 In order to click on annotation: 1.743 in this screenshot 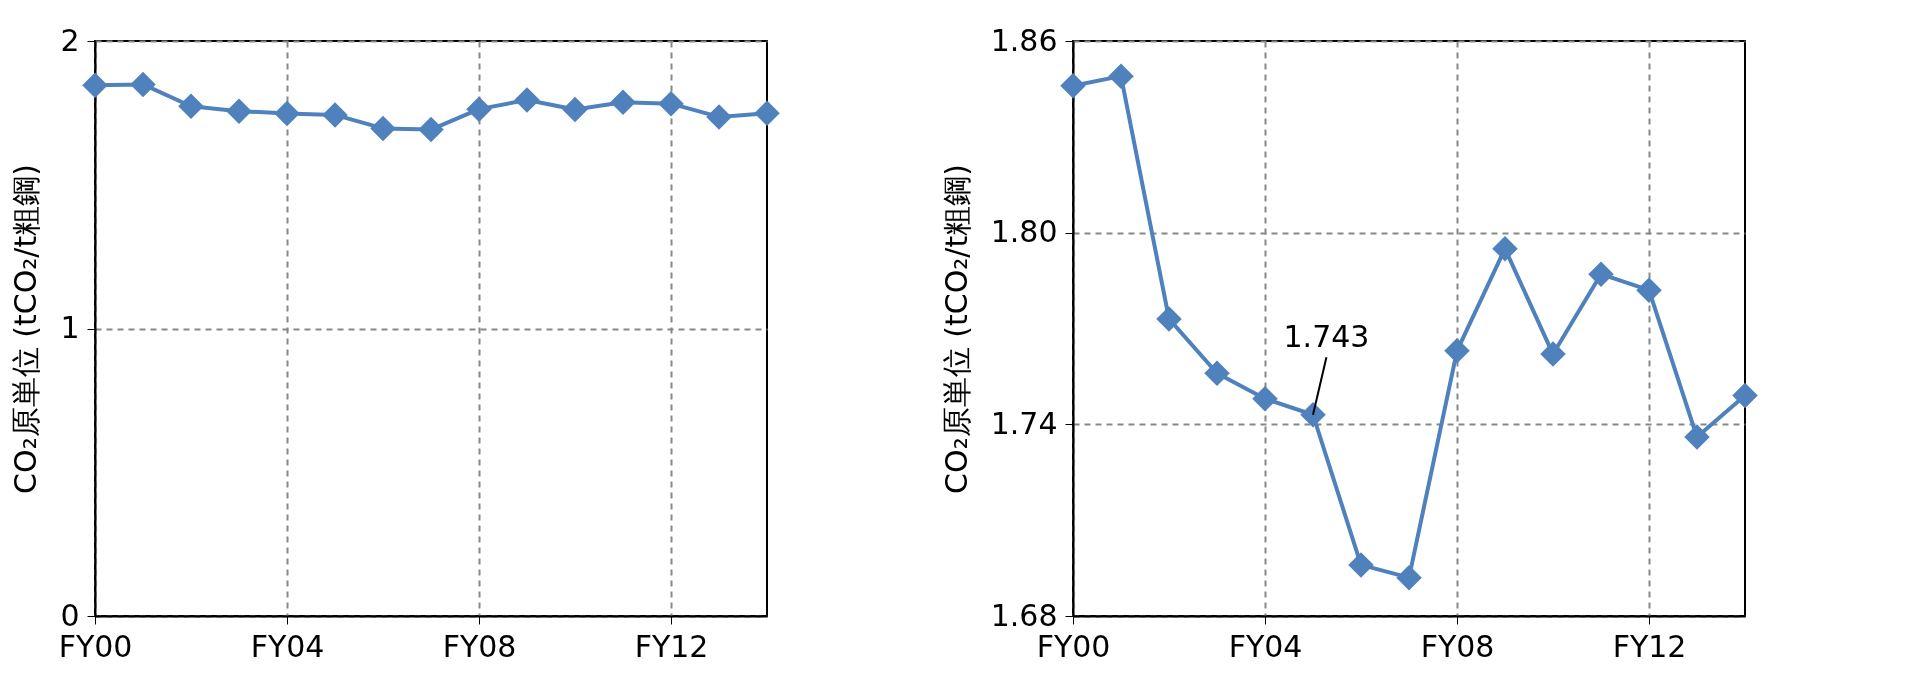, I will do `click(1326, 337)`.